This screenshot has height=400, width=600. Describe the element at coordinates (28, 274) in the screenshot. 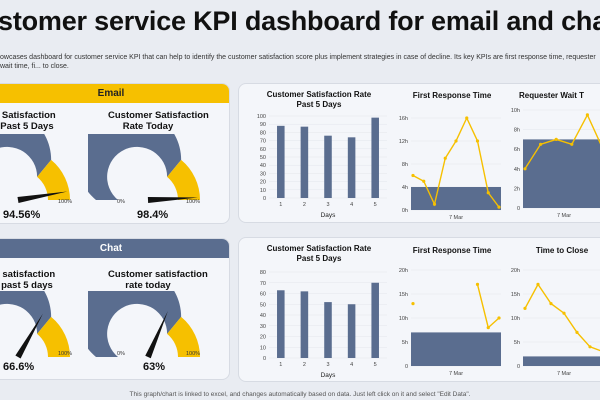

I see `chat-gauge1-title-line1: er satisfaction` at that location.